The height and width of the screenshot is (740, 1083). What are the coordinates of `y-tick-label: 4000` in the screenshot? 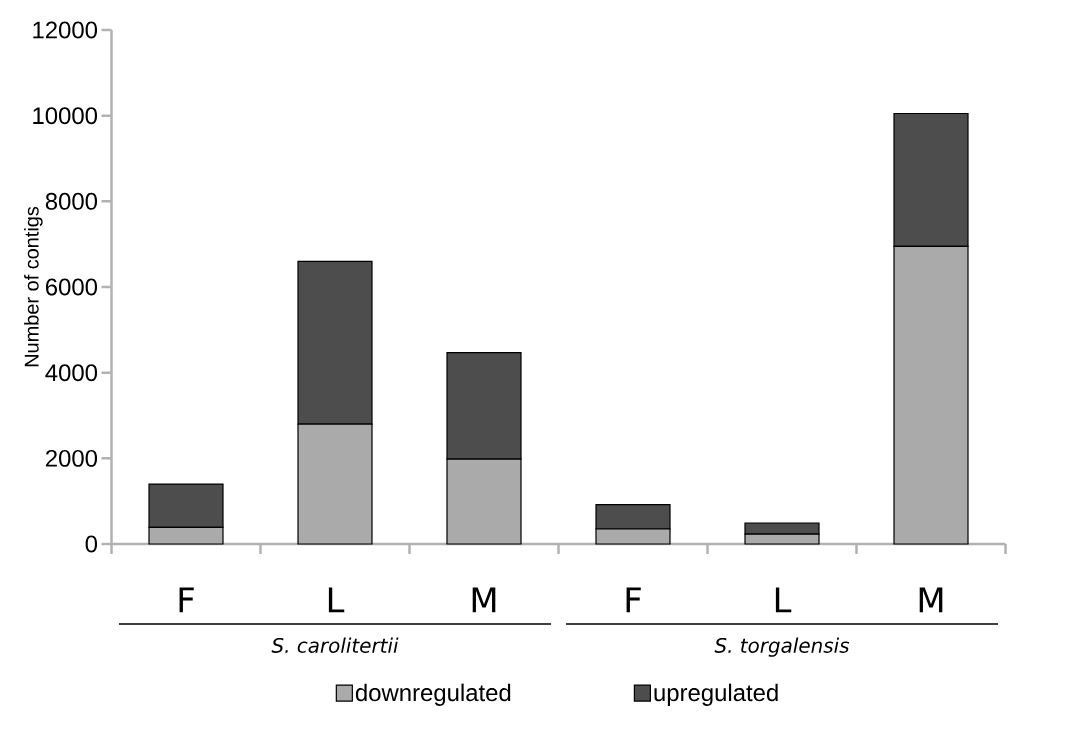 It's located at (71, 373).